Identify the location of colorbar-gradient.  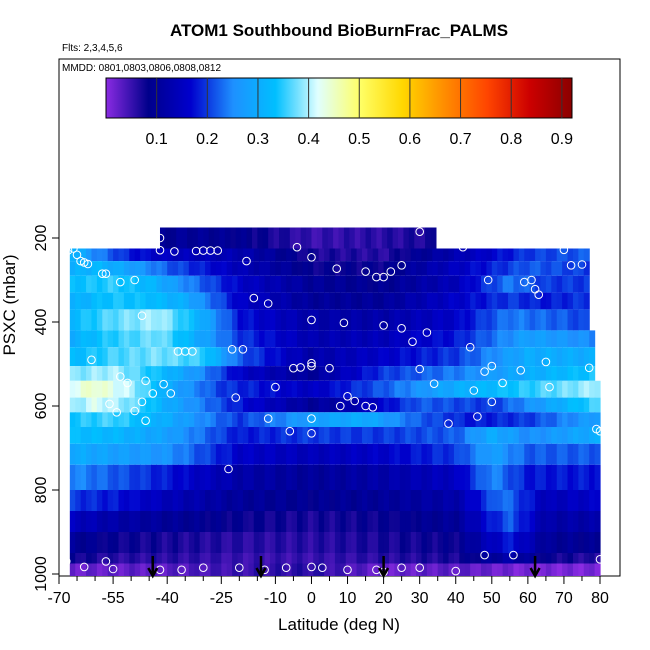
(339, 98).